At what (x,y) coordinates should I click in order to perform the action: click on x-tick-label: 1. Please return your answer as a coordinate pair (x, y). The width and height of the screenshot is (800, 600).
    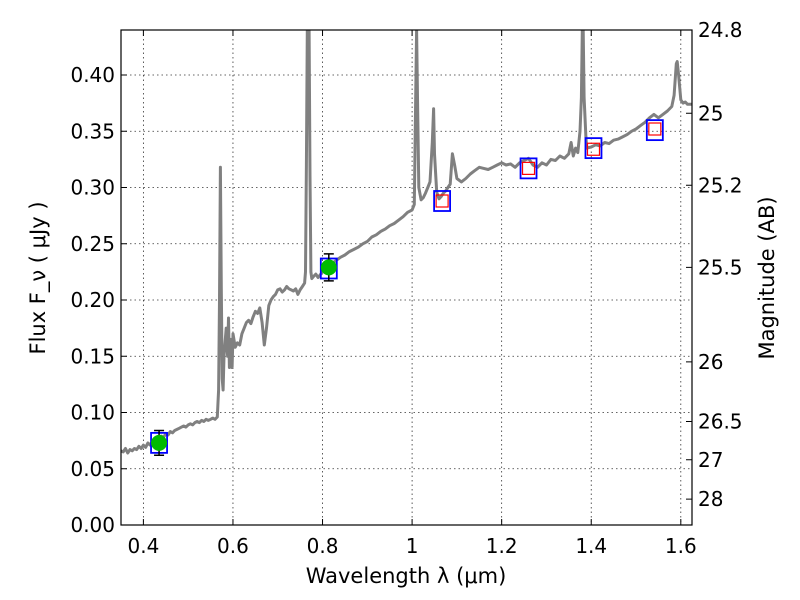
    Looking at the image, I should click on (412, 546).